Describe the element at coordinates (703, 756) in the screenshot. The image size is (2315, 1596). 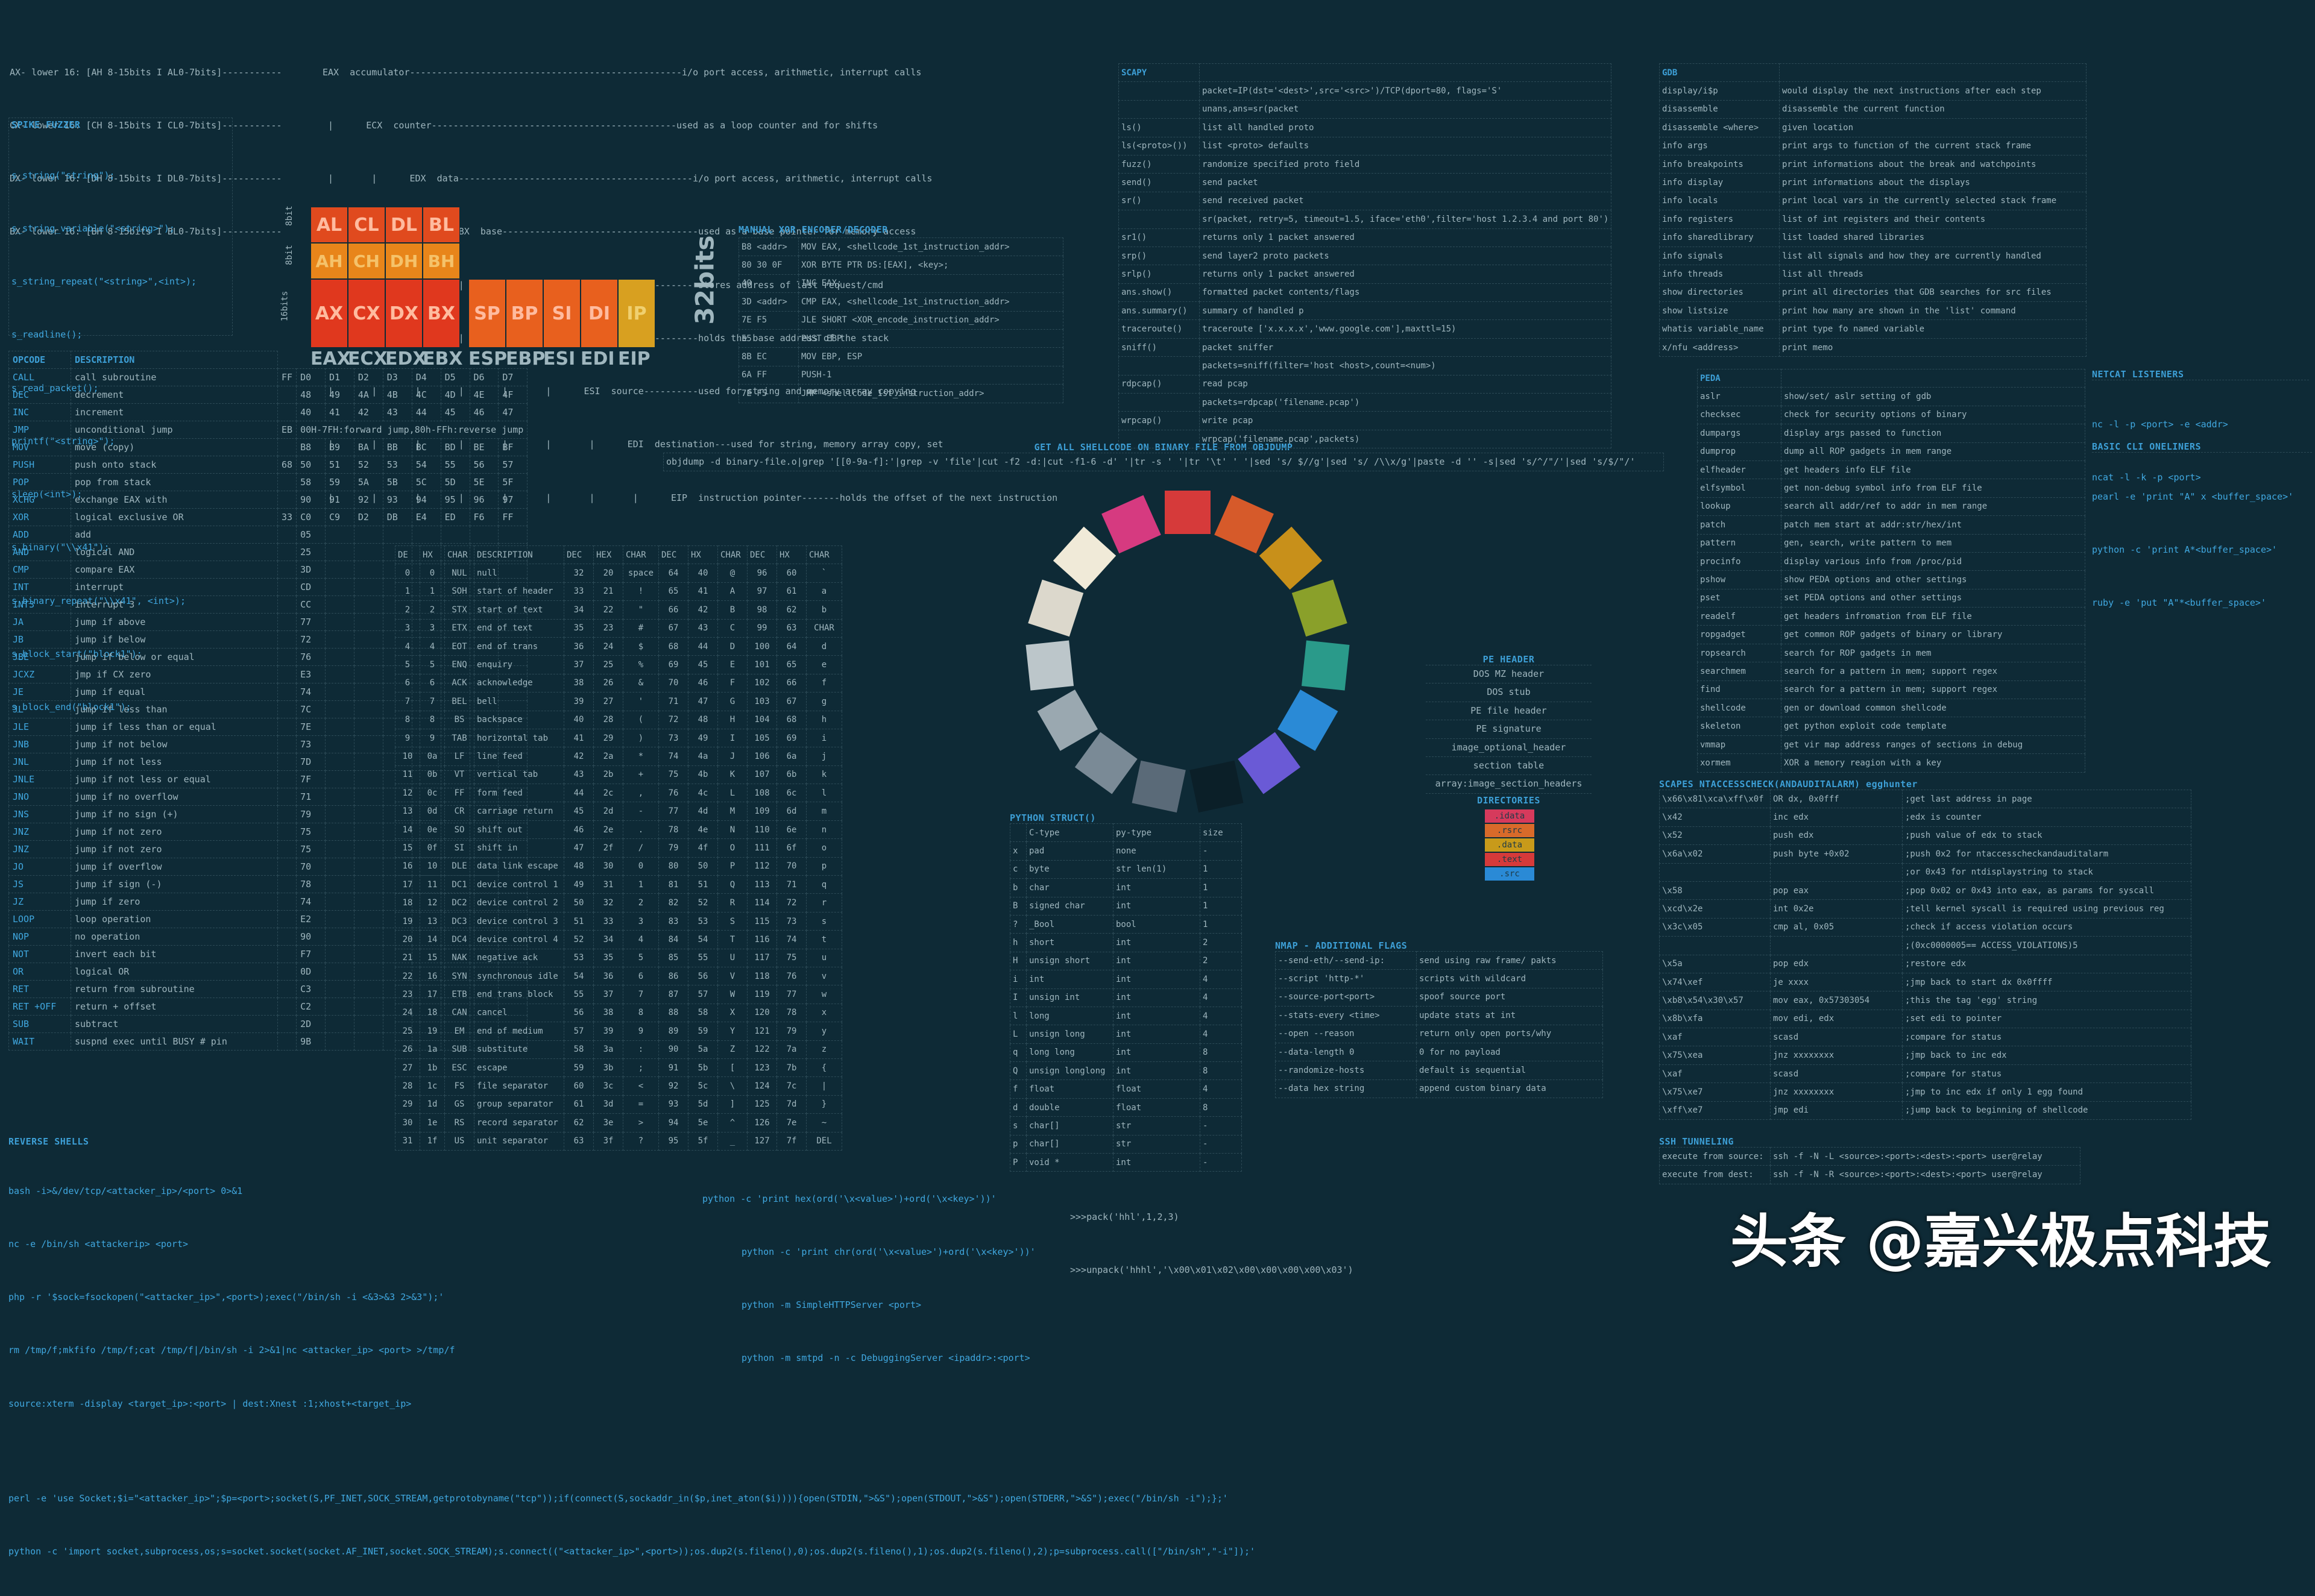
I see `hex: 4a` at that location.